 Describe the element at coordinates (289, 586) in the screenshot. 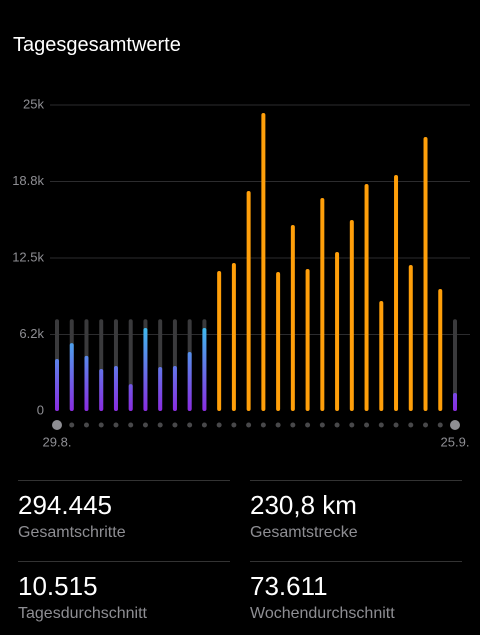

I see `stat-value: 73.611` at that location.